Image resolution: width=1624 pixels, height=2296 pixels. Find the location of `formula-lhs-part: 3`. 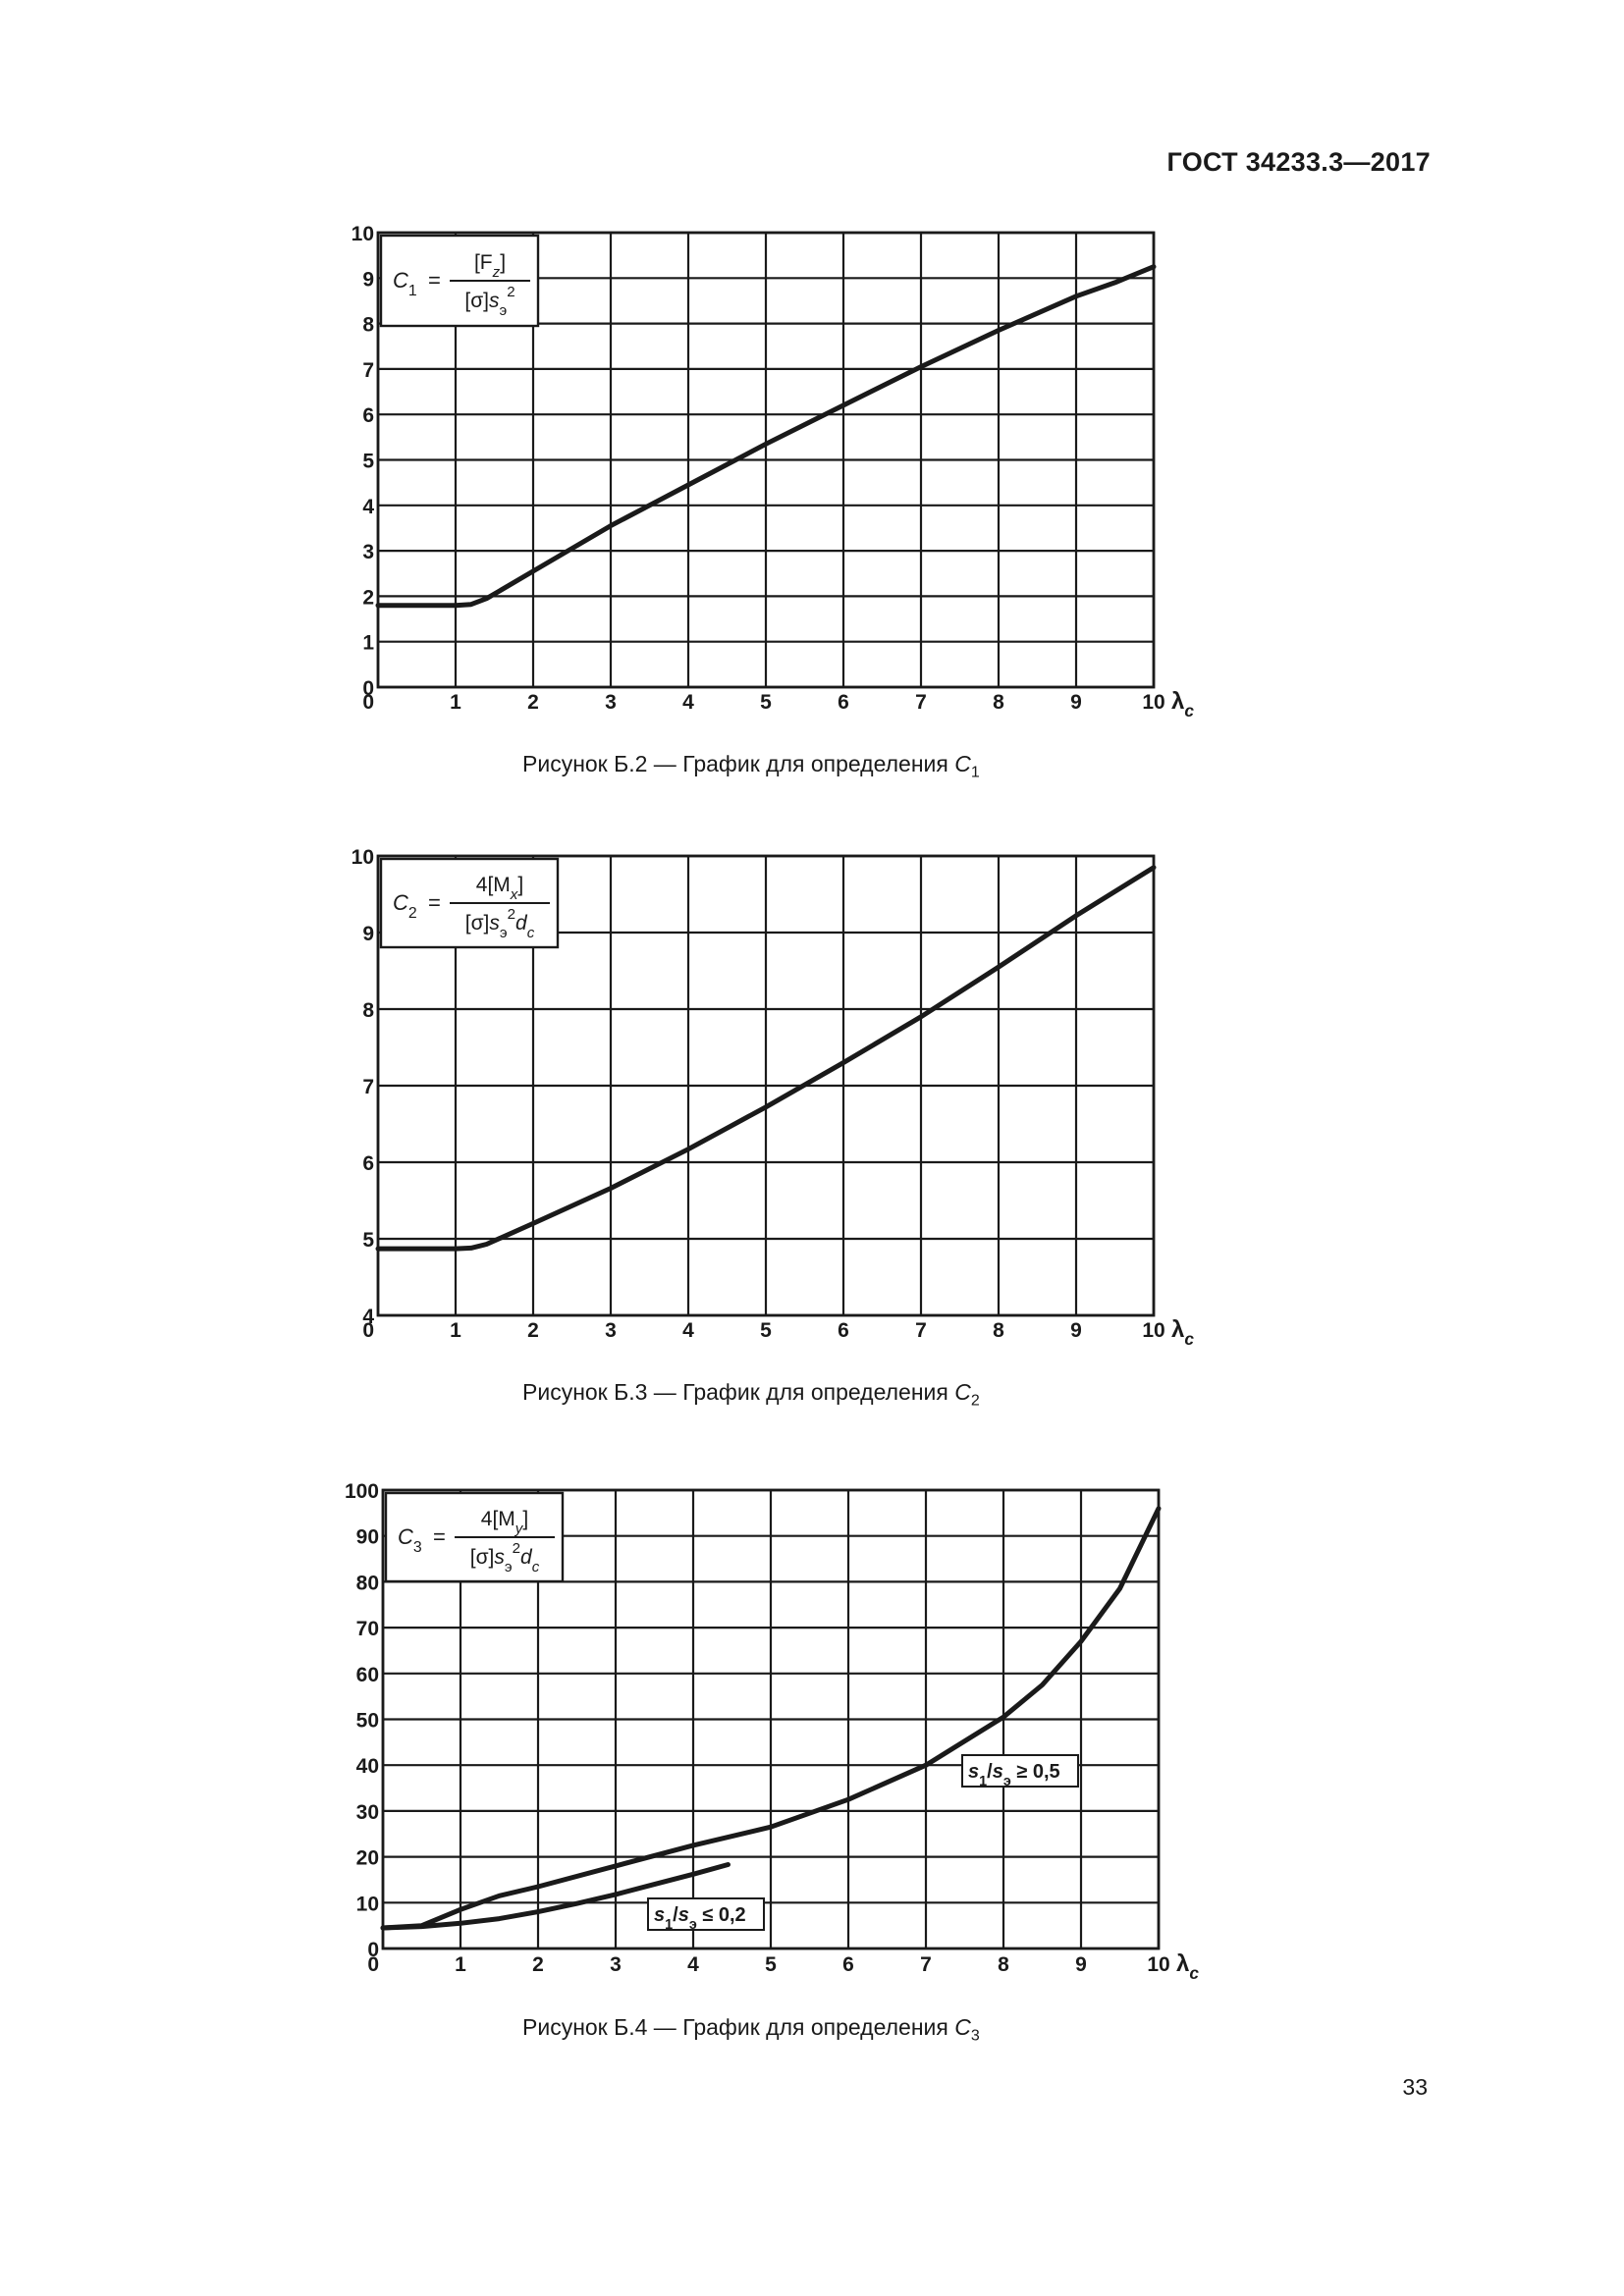

formula-lhs-part: 3 is located at coordinates (417, 1548).